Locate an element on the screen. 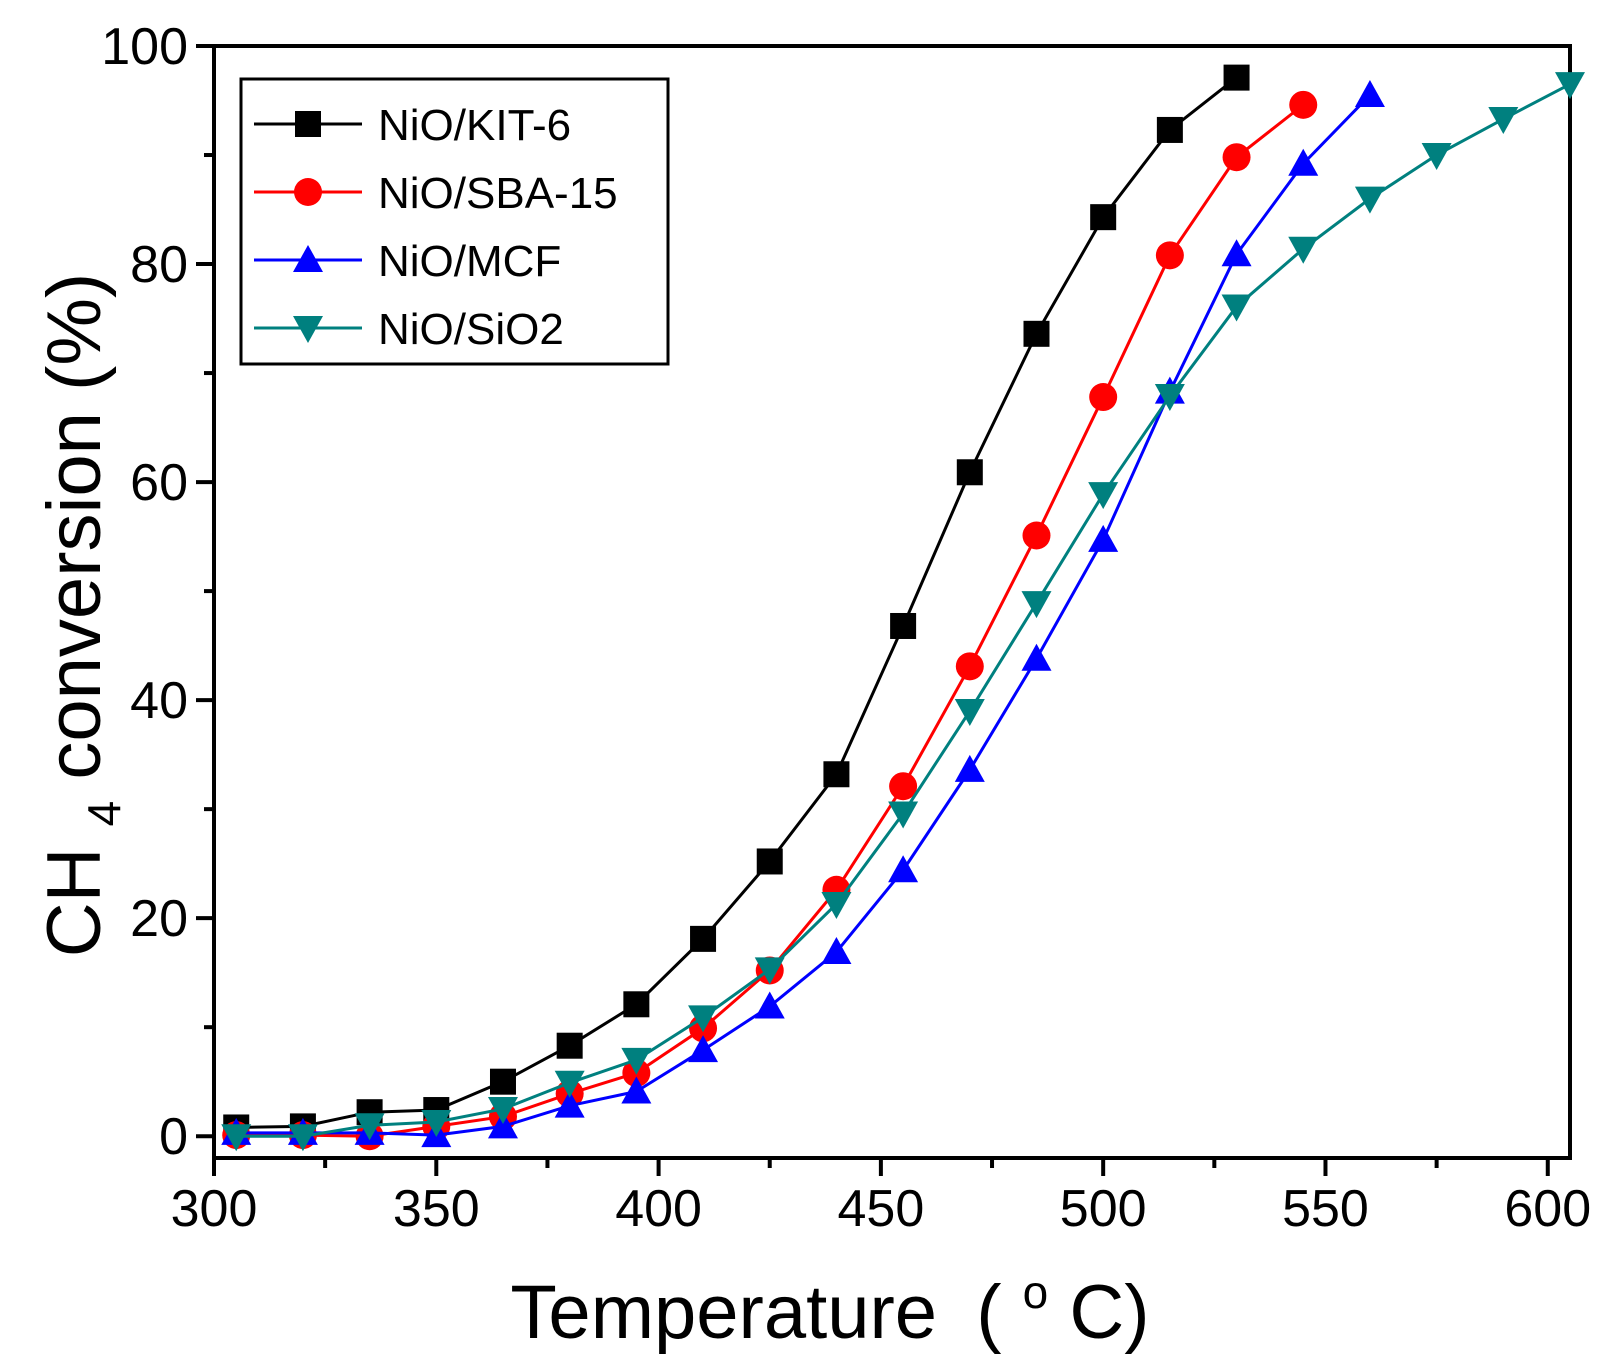  x-tick-label: 600 is located at coordinates (1547, 1209).